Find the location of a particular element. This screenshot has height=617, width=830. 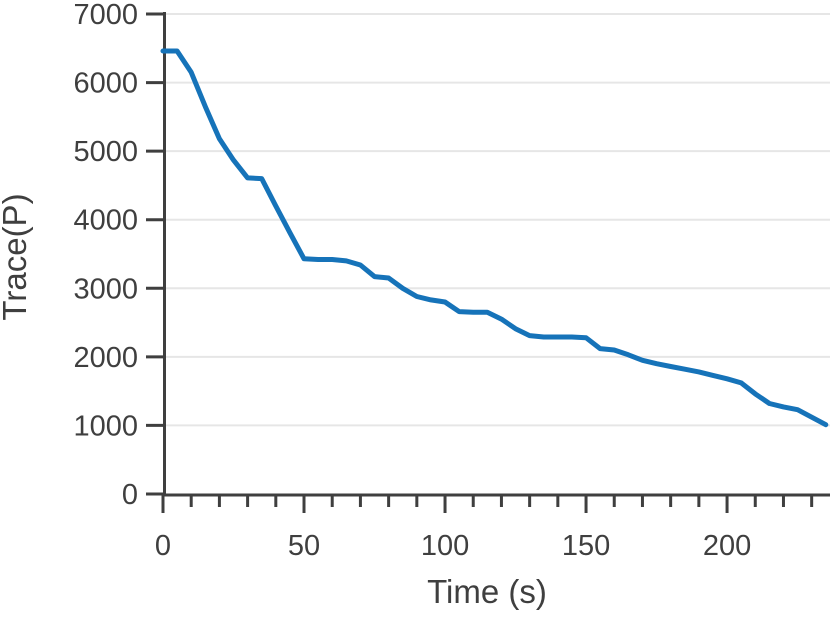

y-axis-label: Trace(P) is located at coordinates (16, 256).